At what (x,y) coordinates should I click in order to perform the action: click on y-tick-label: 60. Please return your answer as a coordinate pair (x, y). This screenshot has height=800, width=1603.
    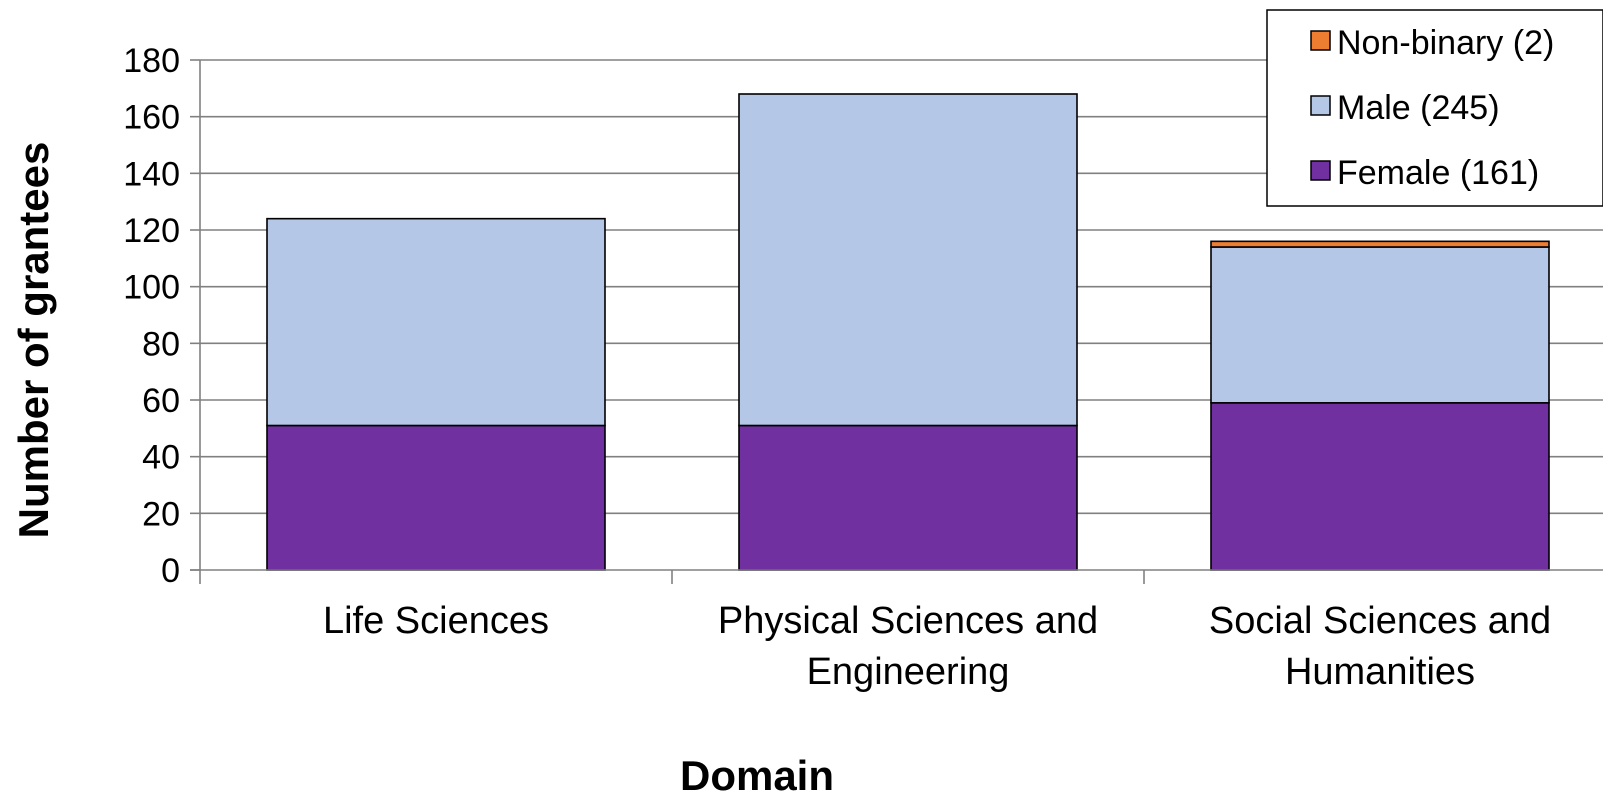
    Looking at the image, I should click on (161, 401).